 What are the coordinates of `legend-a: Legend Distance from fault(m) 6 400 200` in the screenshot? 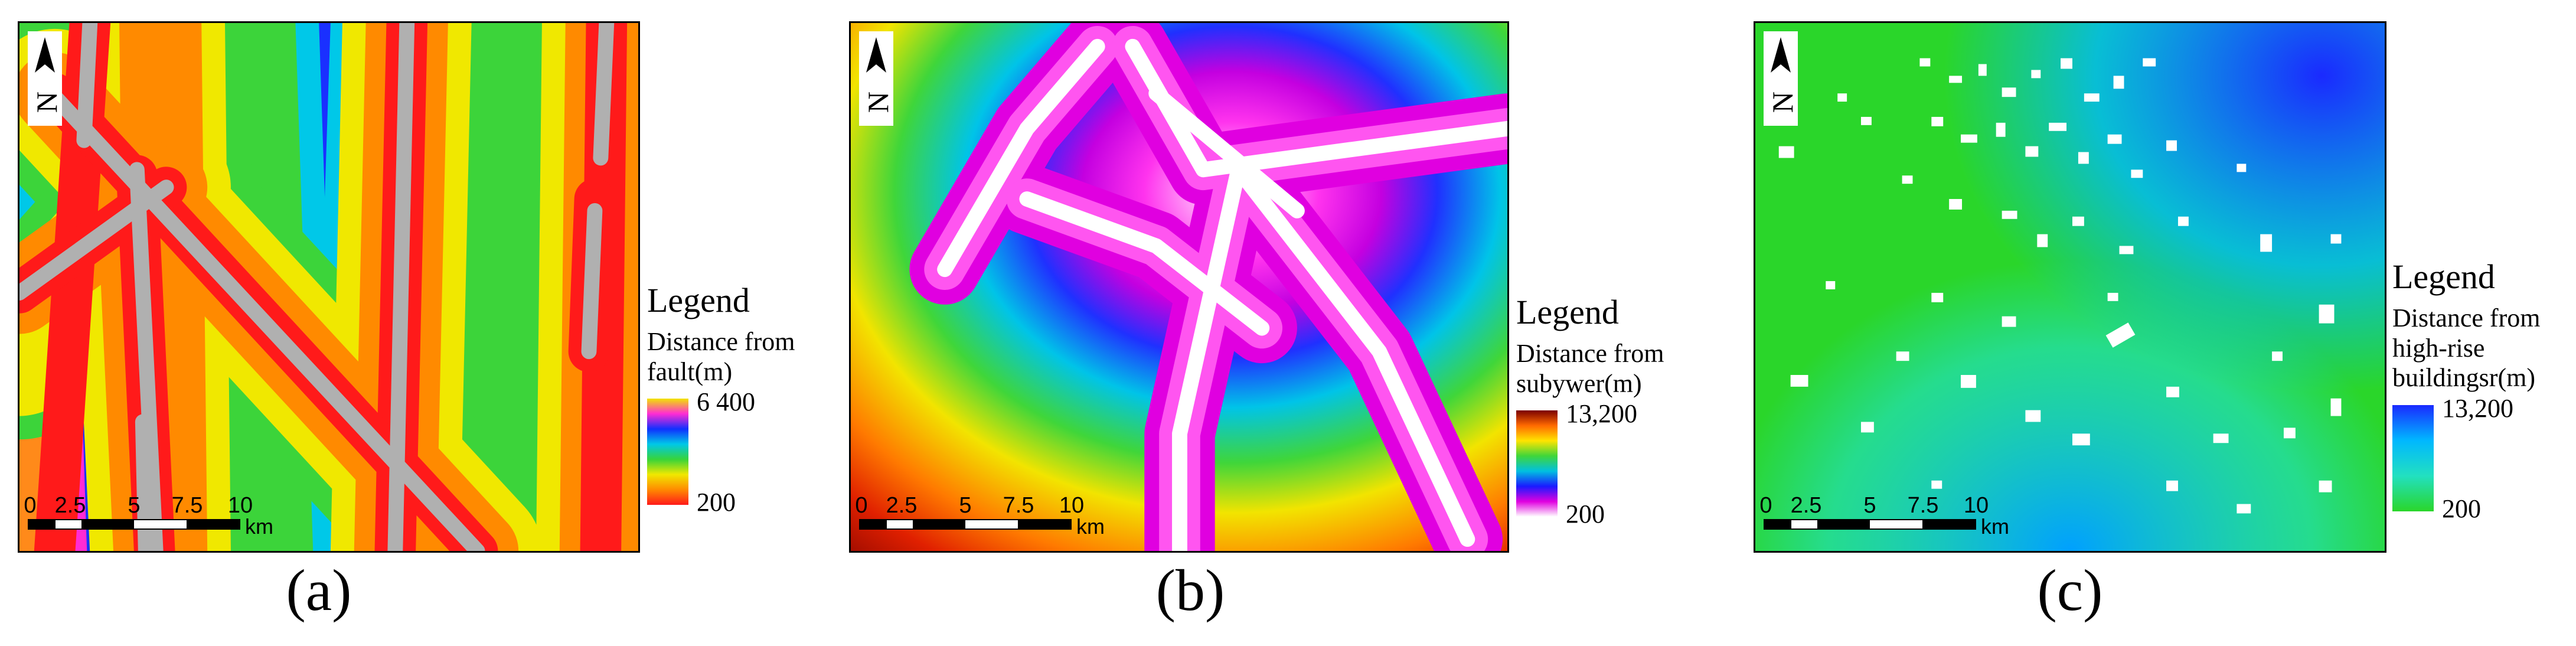 It's located at (721, 400).